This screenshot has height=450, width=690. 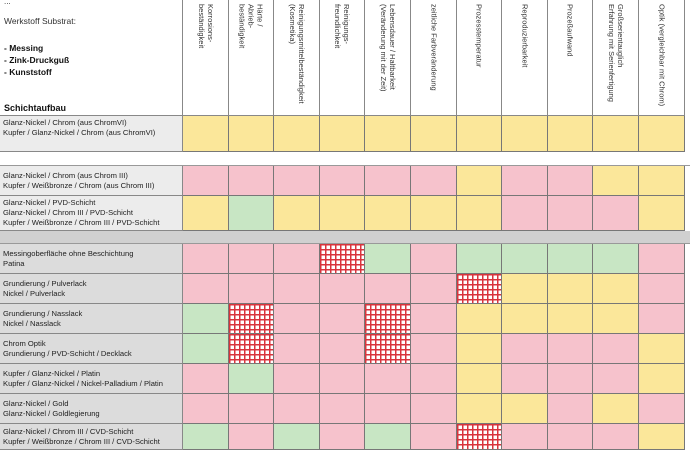 What do you see at coordinates (51, 413) in the screenshot?
I see `row-label-line: Glanz-Nickel / Goldlegierung` at bounding box center [51, 413].